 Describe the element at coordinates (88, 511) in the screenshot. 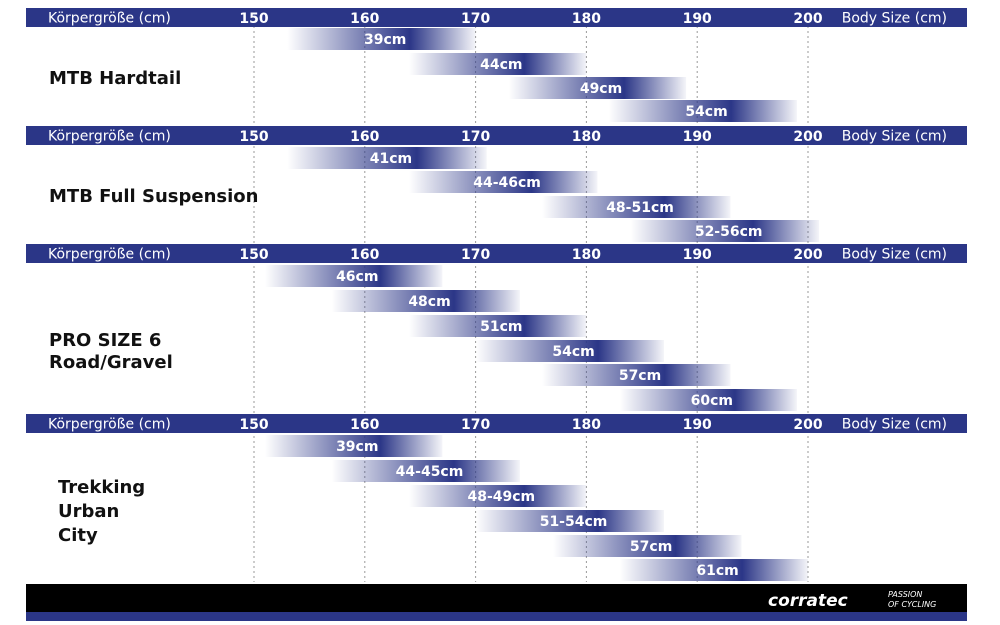

I see `section-label: Urban` at that location.